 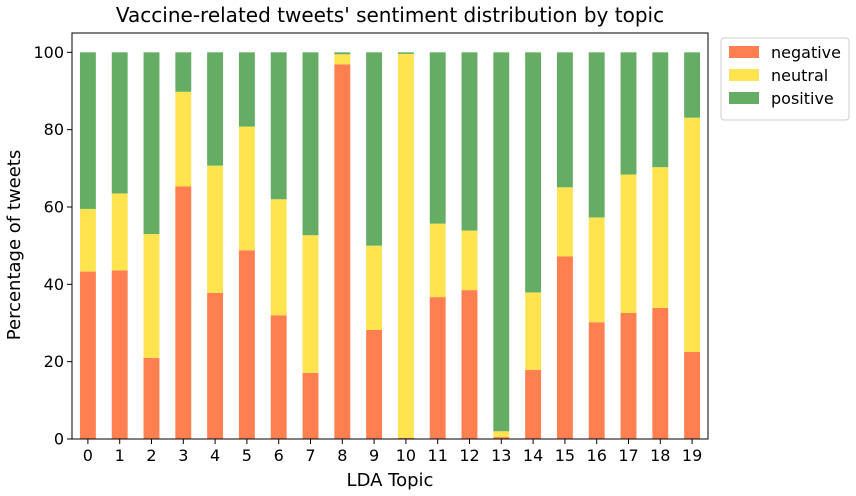 I want to click on x-tick-label: 18, so click(x=660, y=455).